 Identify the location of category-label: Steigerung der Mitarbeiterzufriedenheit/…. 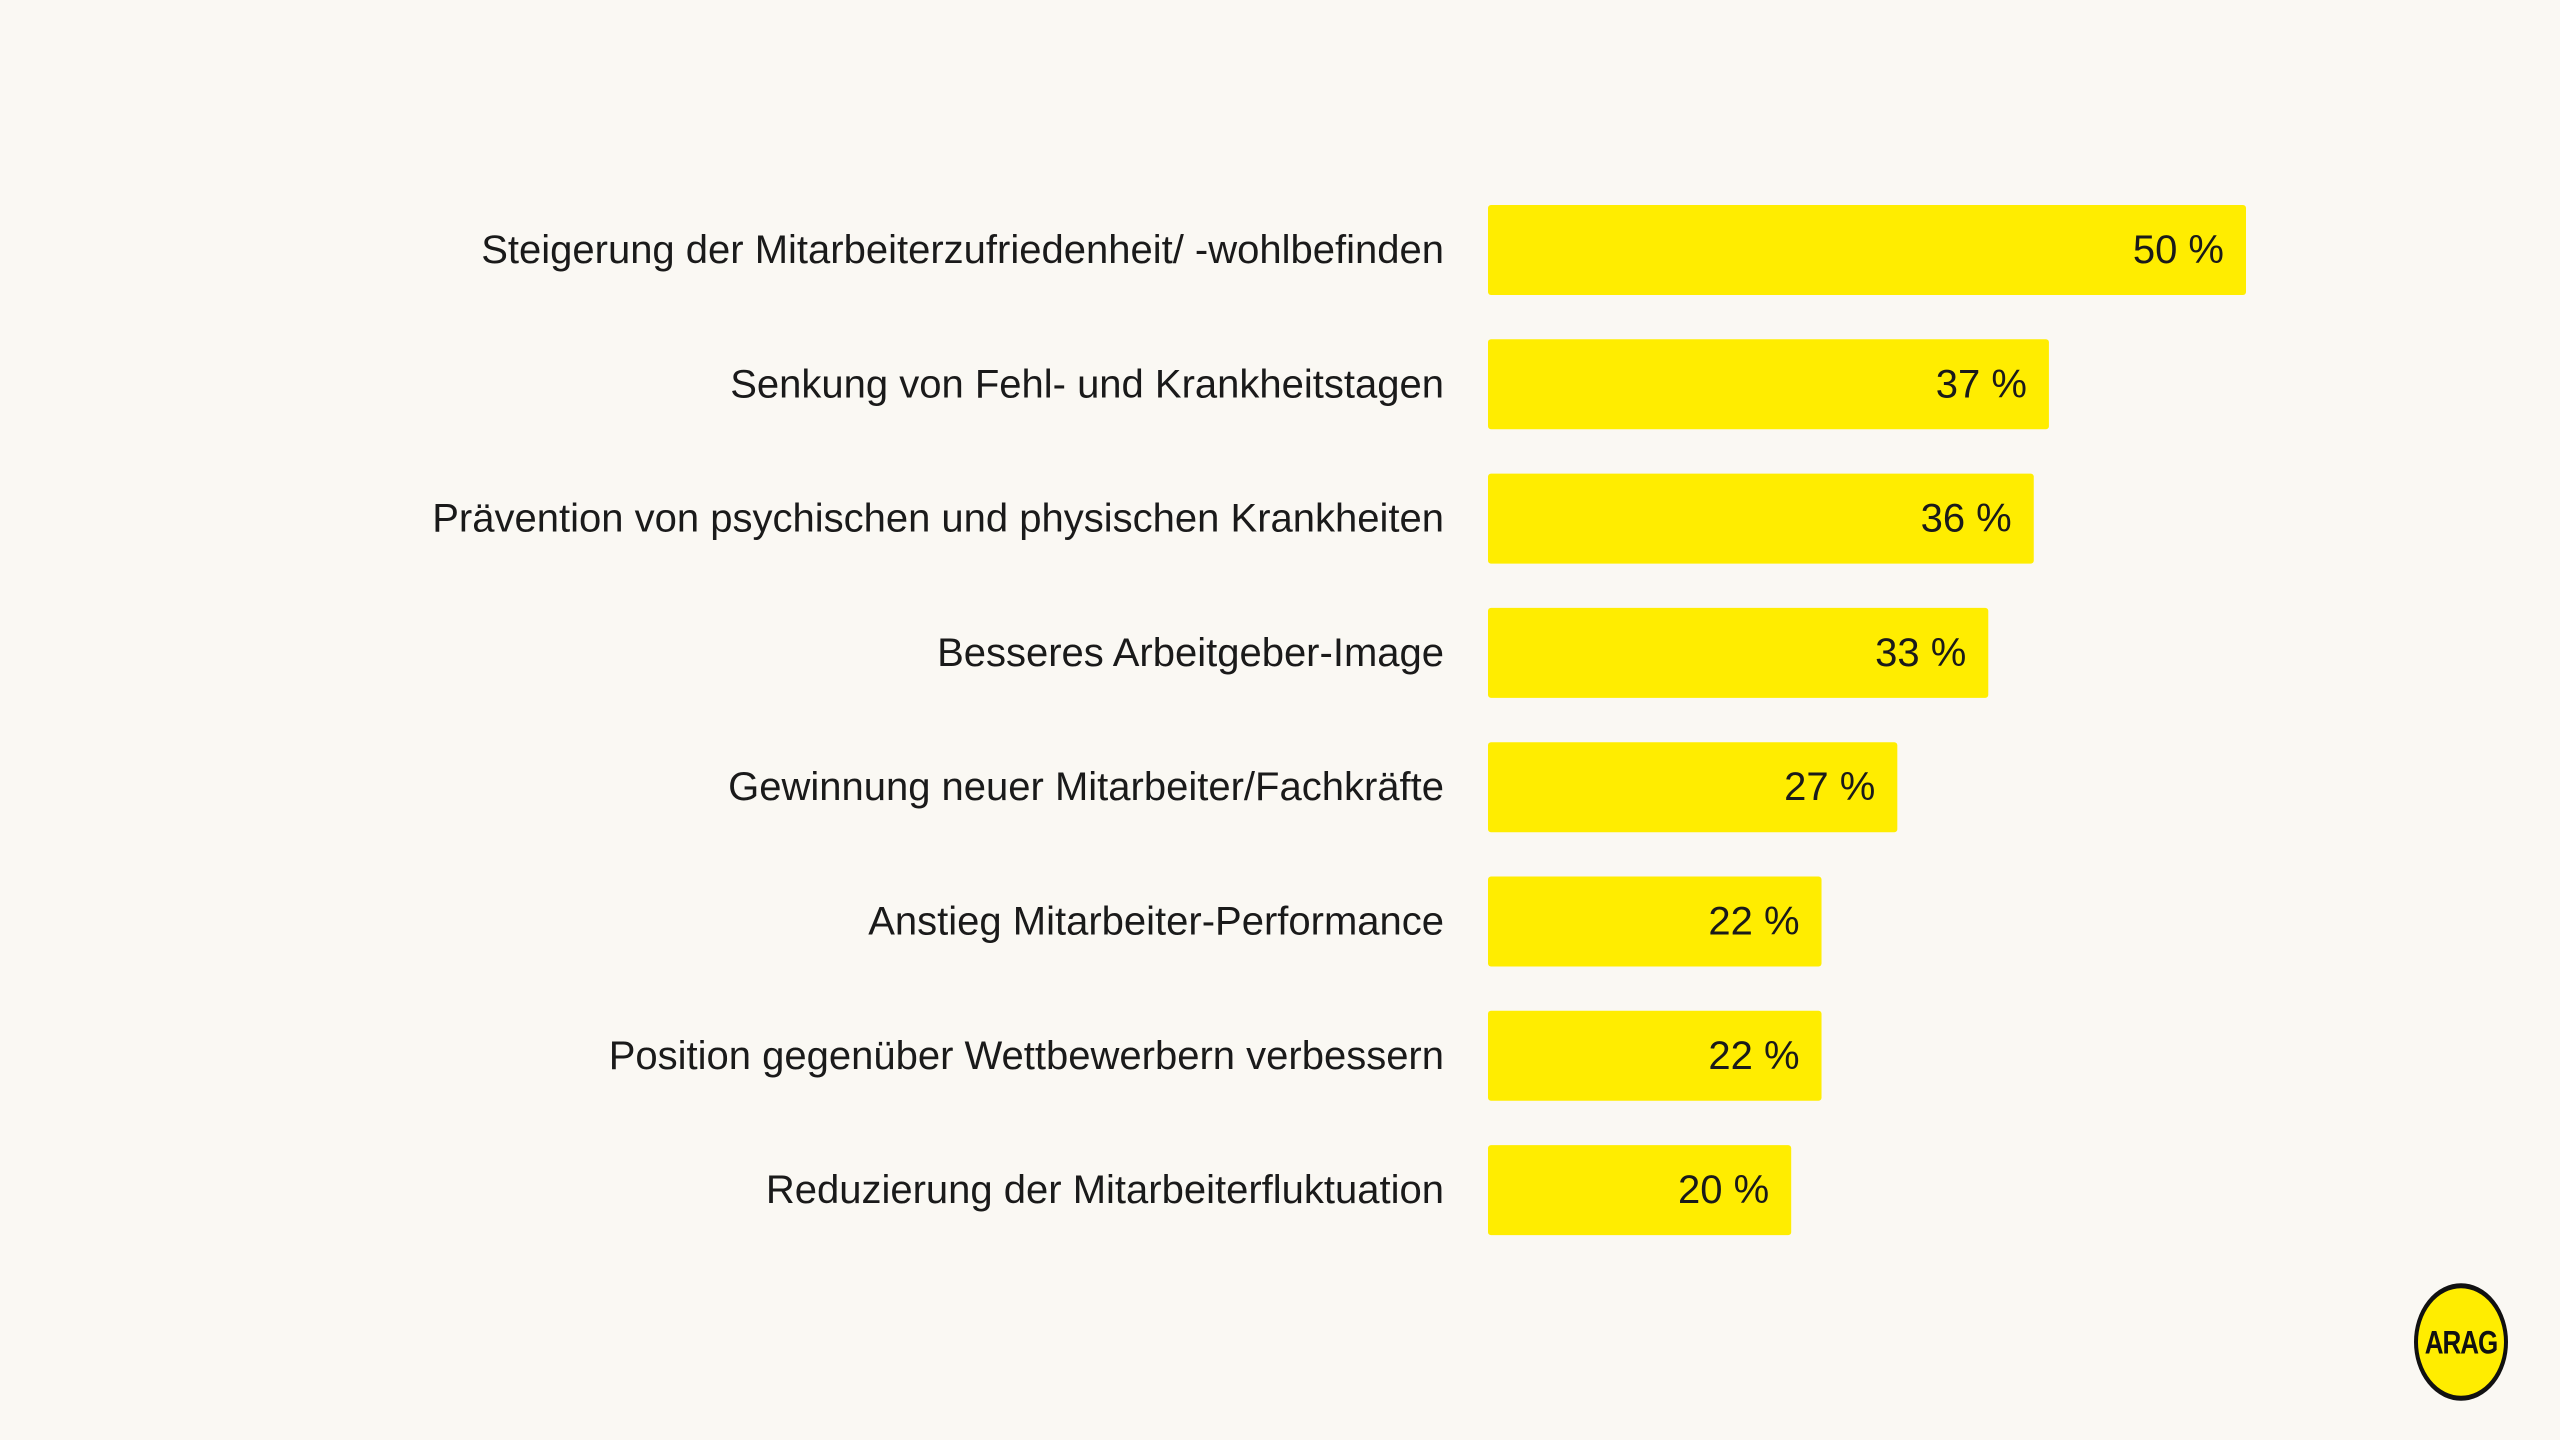
(962, 250).